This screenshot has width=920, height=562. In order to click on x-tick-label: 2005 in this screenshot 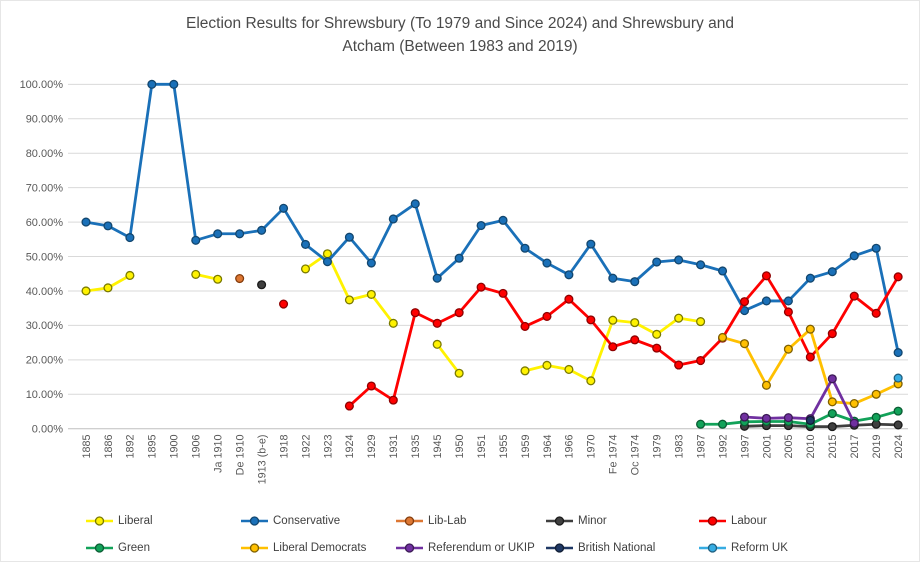, I will do `click(789, 447)`.